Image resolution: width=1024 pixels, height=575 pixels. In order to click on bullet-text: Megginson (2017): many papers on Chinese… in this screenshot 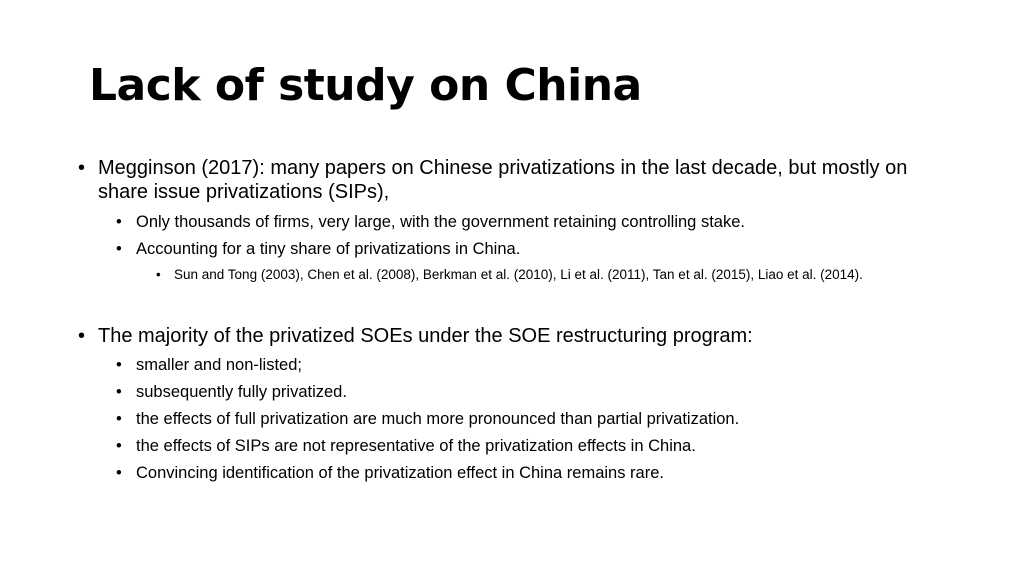, I will do `click(503, 180)`.